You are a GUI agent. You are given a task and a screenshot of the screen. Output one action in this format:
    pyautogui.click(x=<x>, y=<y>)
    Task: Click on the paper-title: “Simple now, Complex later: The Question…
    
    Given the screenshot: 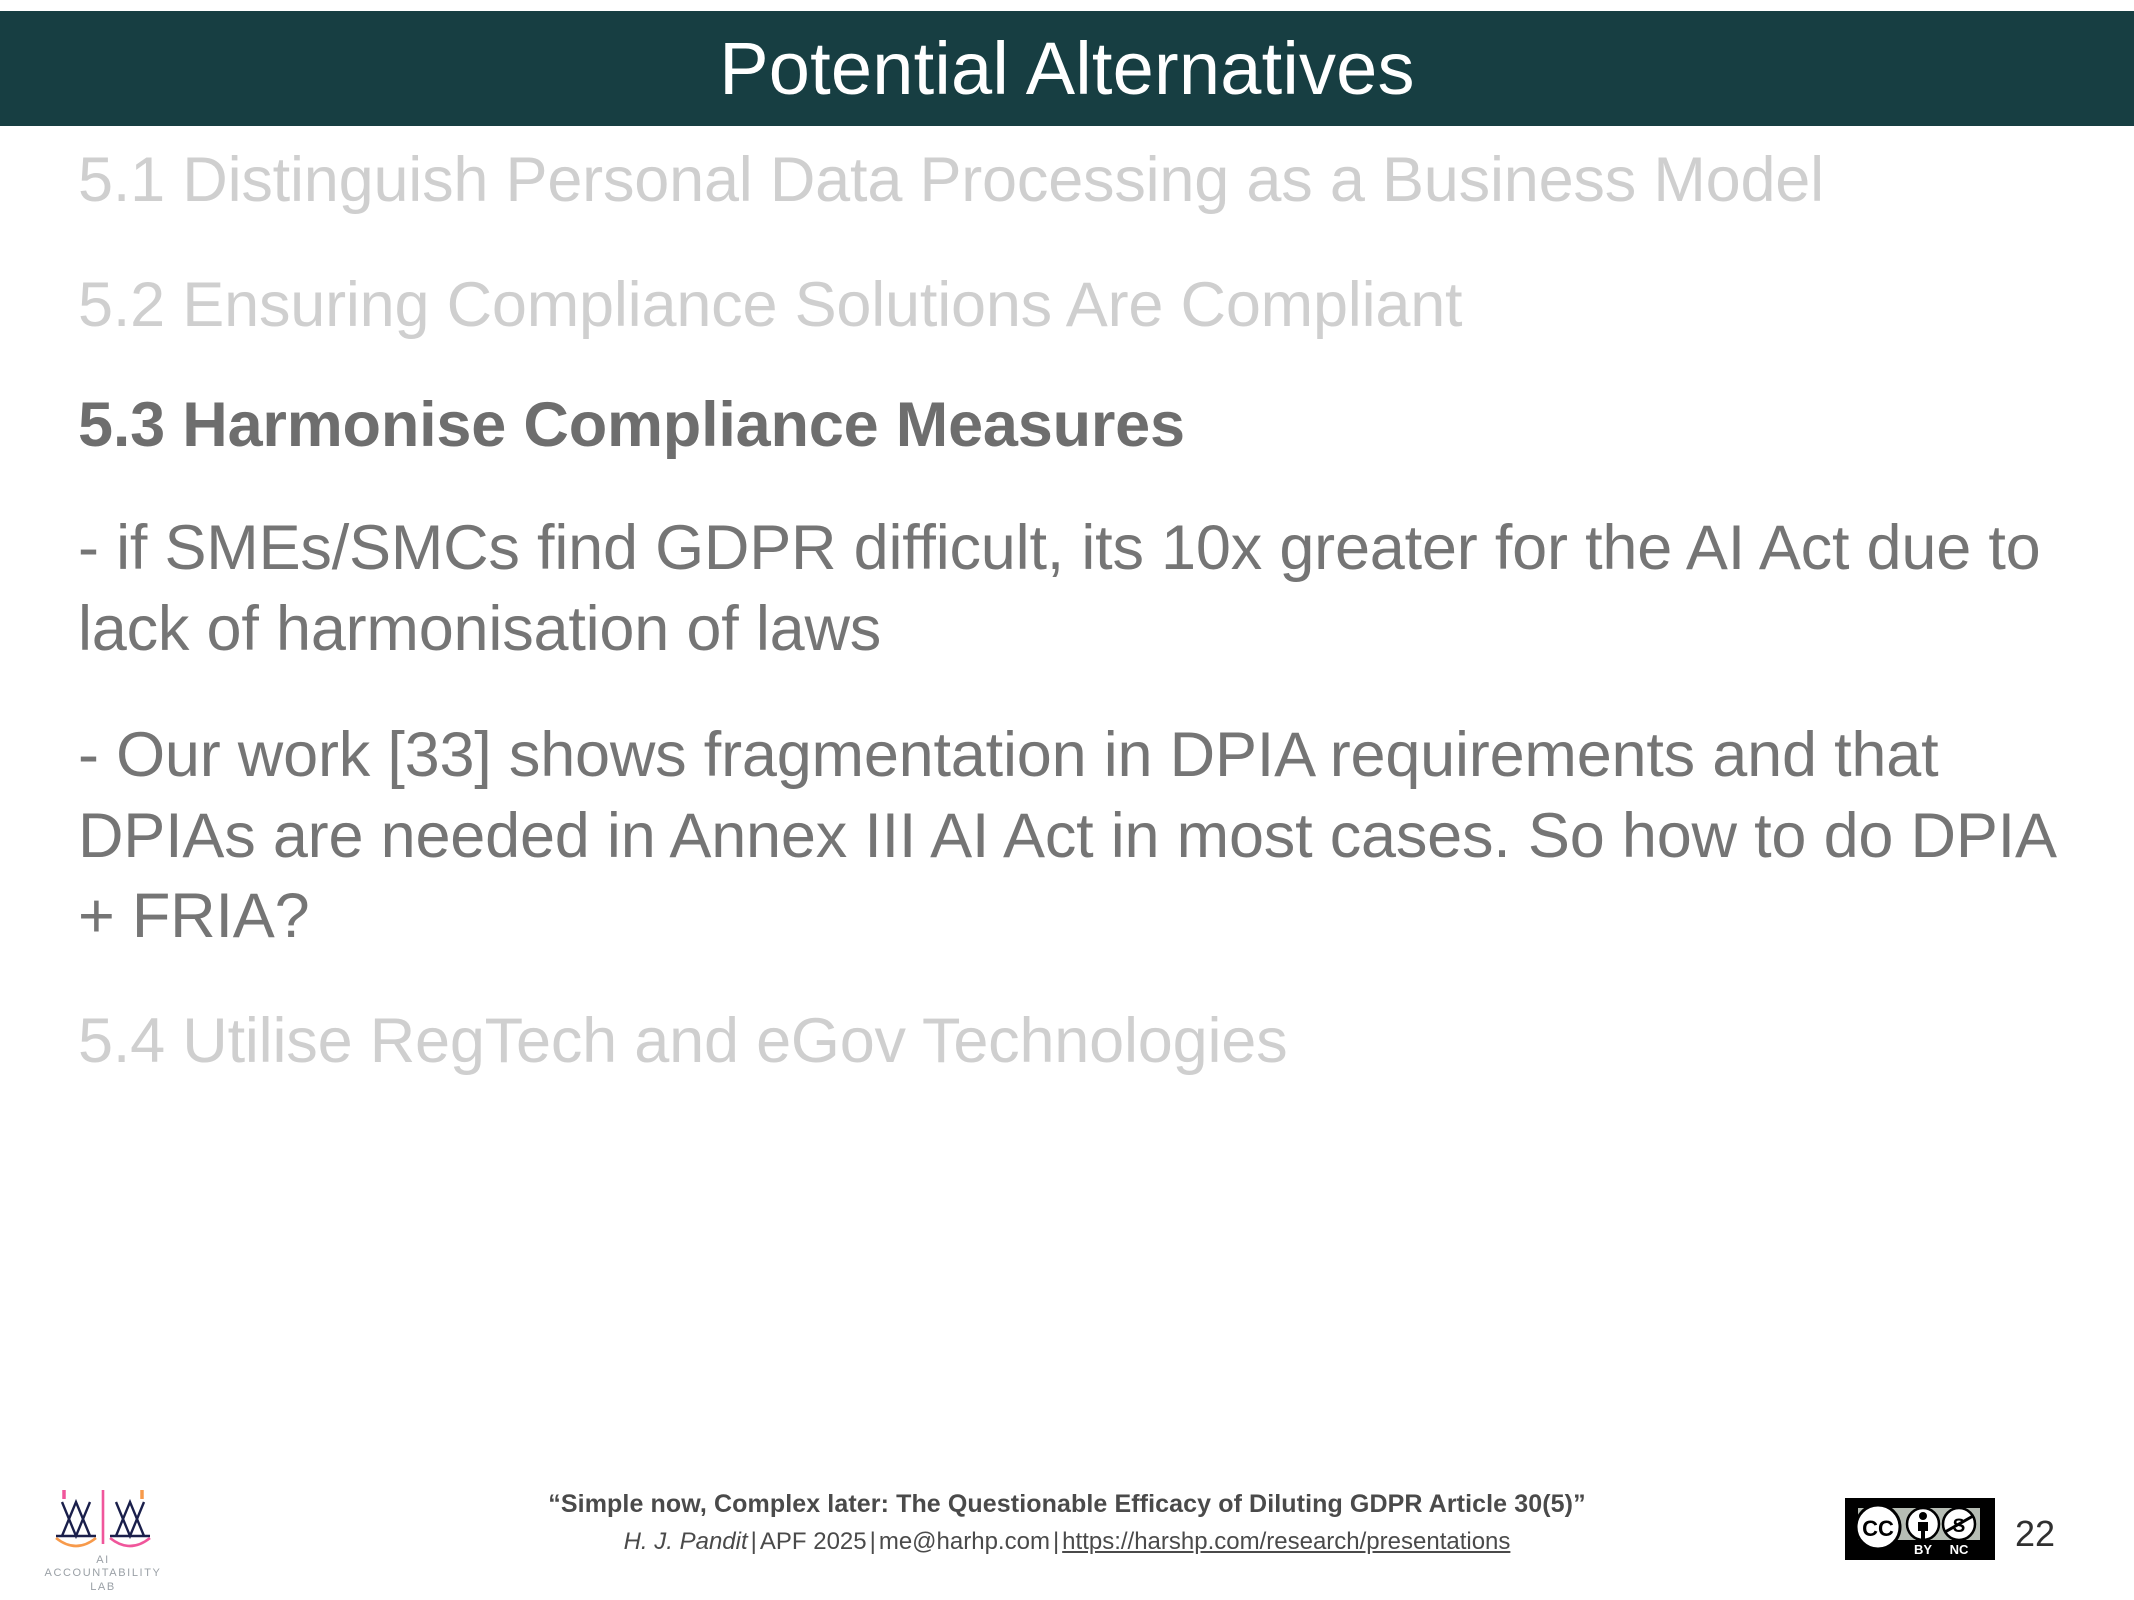 What is the action you would take?
    pyautogui.click(x=1067, y=1504)
    